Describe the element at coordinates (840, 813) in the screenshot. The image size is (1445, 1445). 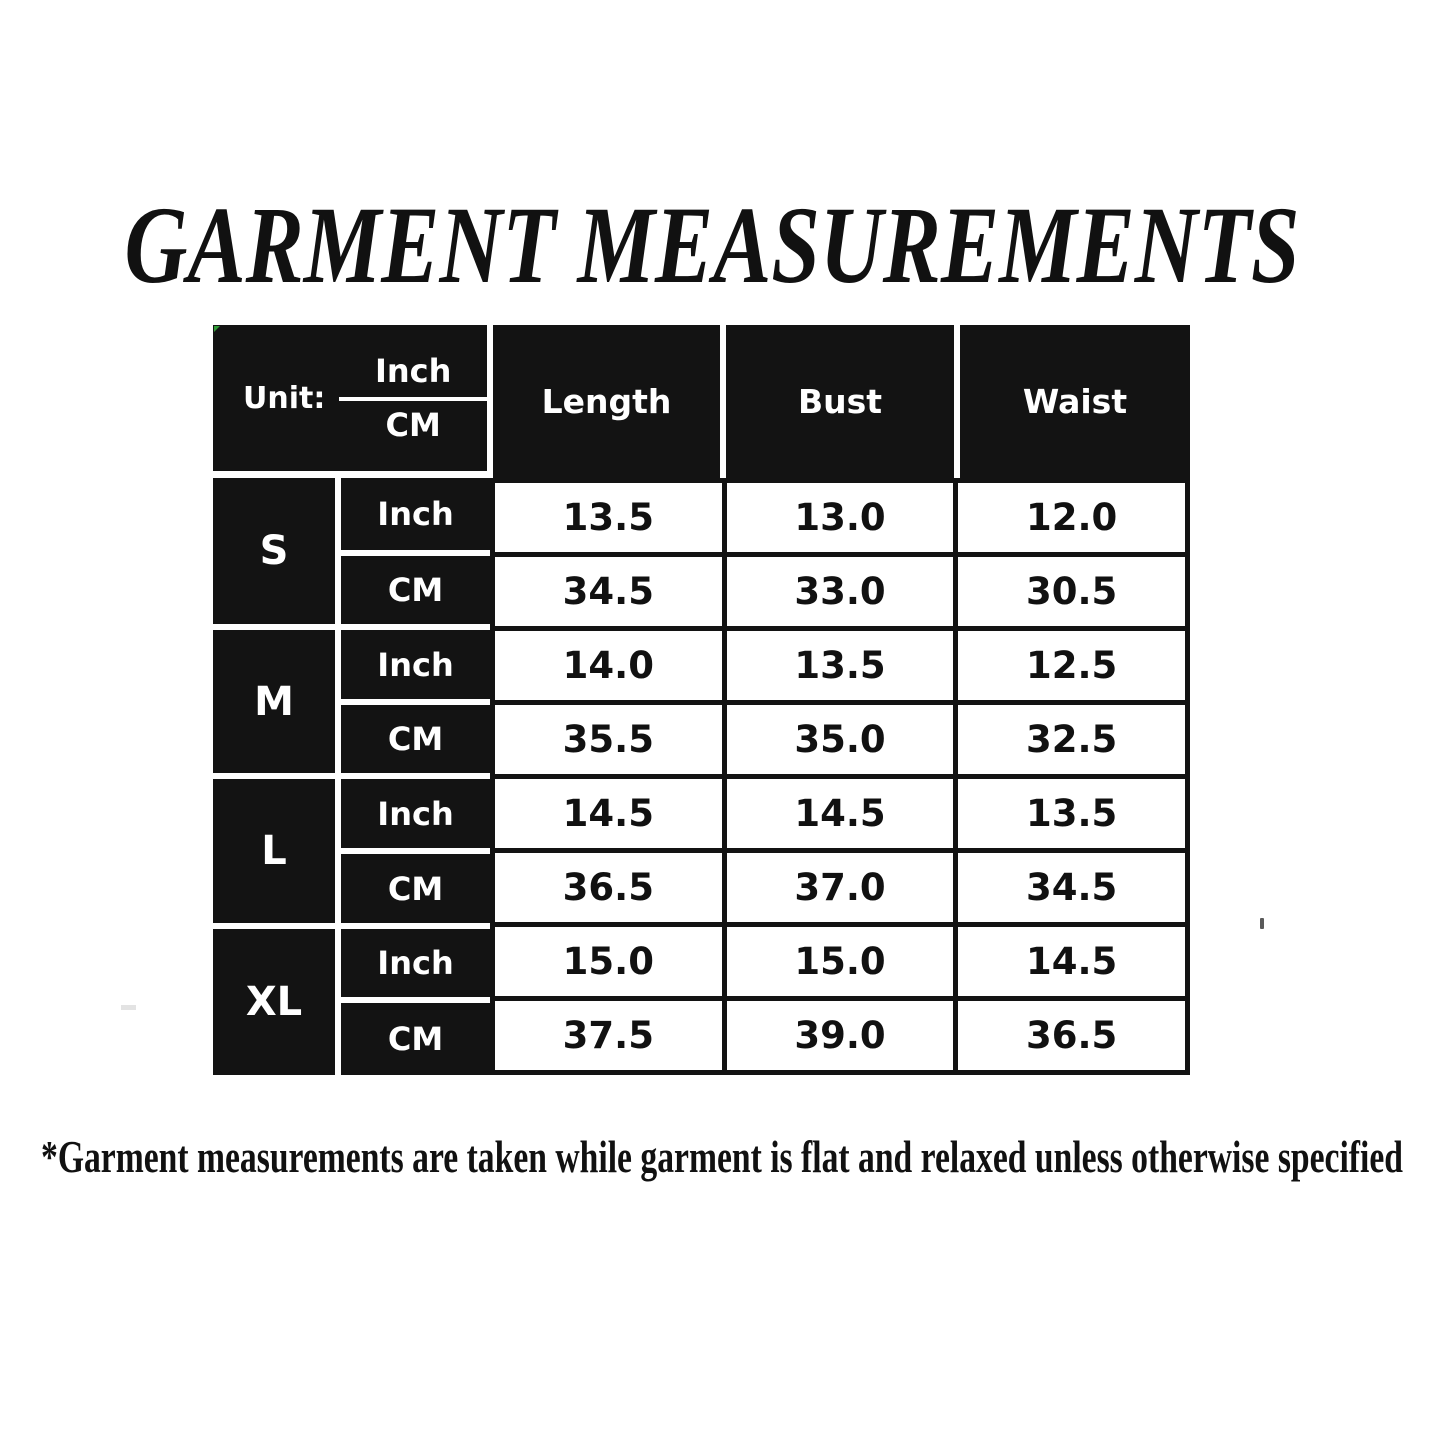
I see `value-l-inch-bust: 14.5` at that location.